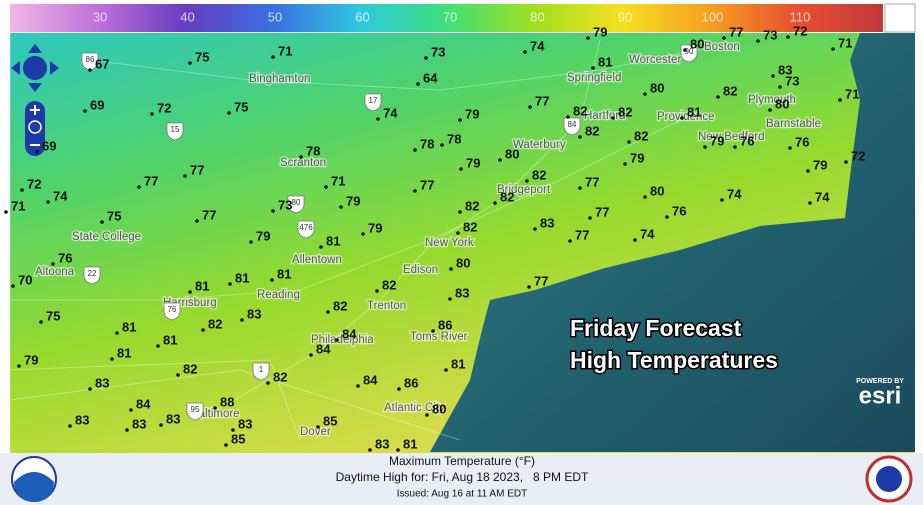 The image size is (923, 505). I want to click on zoom-globe, so click(35, 127).